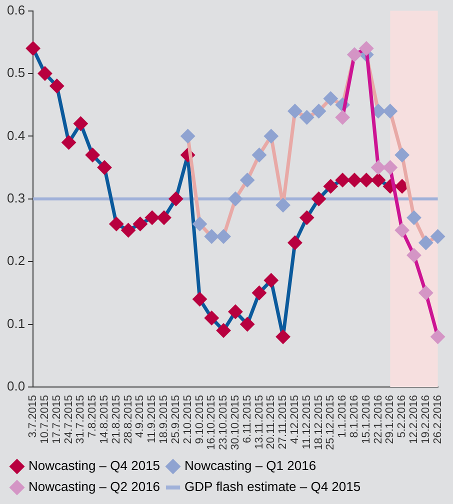 This screenshot has width=453, height=504. Describe the element at coordinates (152, 419) in the screenshot. I see `x-tick-label: 11.9.2015` at that location.